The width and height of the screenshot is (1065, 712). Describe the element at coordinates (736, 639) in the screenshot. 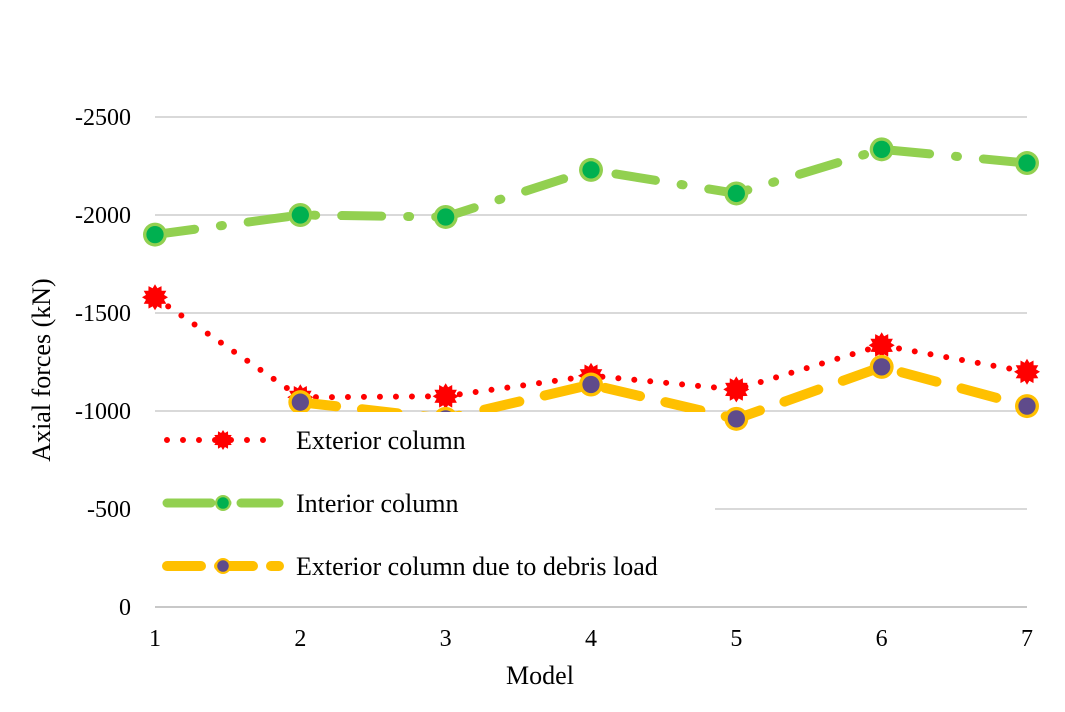

I see `x-tick-label: 5` at that location.